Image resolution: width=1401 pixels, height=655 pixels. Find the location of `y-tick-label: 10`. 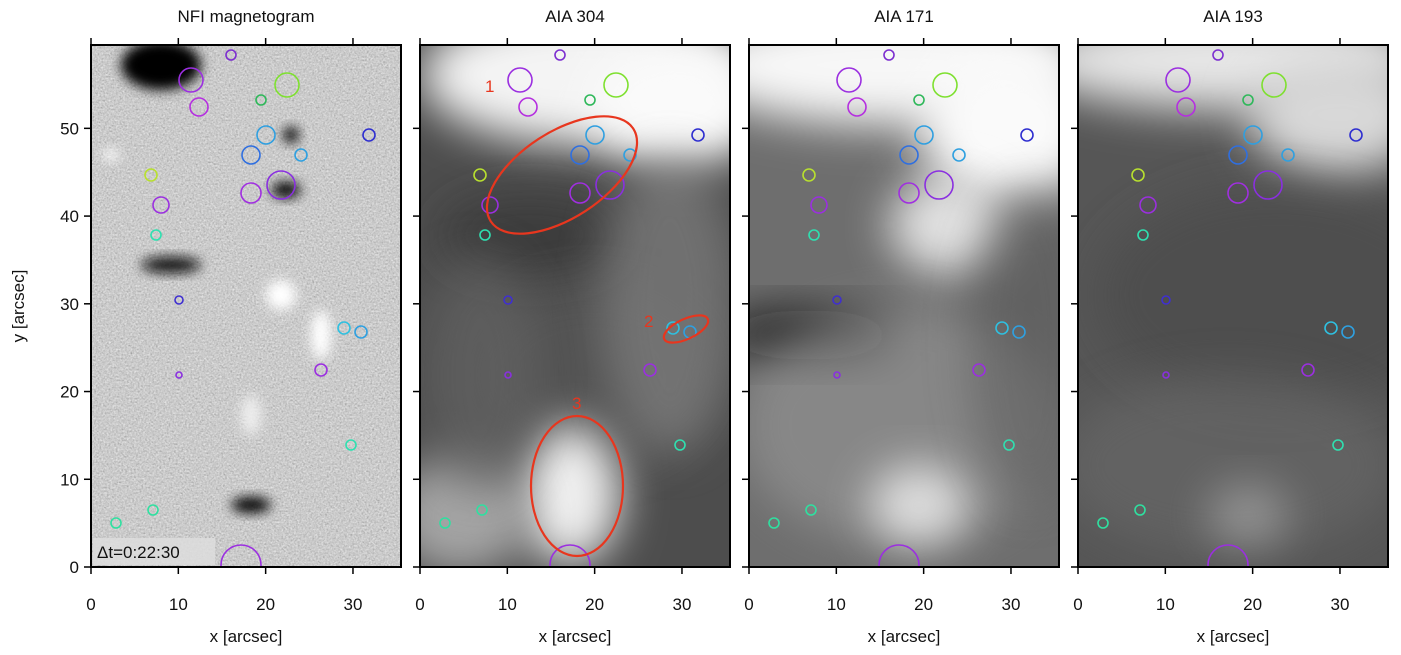

y-tick-label: 10 is located at coordinates (69, 479).